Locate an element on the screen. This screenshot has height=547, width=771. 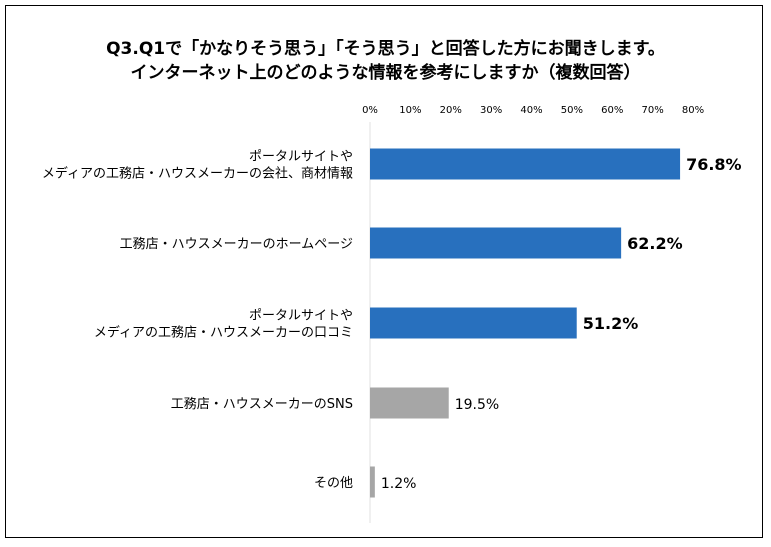
x-tick-label: 0% is located at coordinates (370, 110).